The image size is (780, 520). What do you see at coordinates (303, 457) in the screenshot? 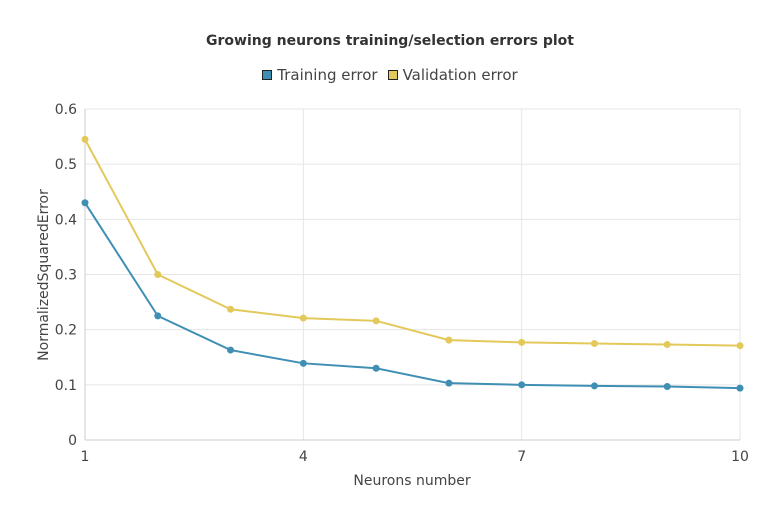
I see `x-tick-label: 4` at bounding box center [303, 457].